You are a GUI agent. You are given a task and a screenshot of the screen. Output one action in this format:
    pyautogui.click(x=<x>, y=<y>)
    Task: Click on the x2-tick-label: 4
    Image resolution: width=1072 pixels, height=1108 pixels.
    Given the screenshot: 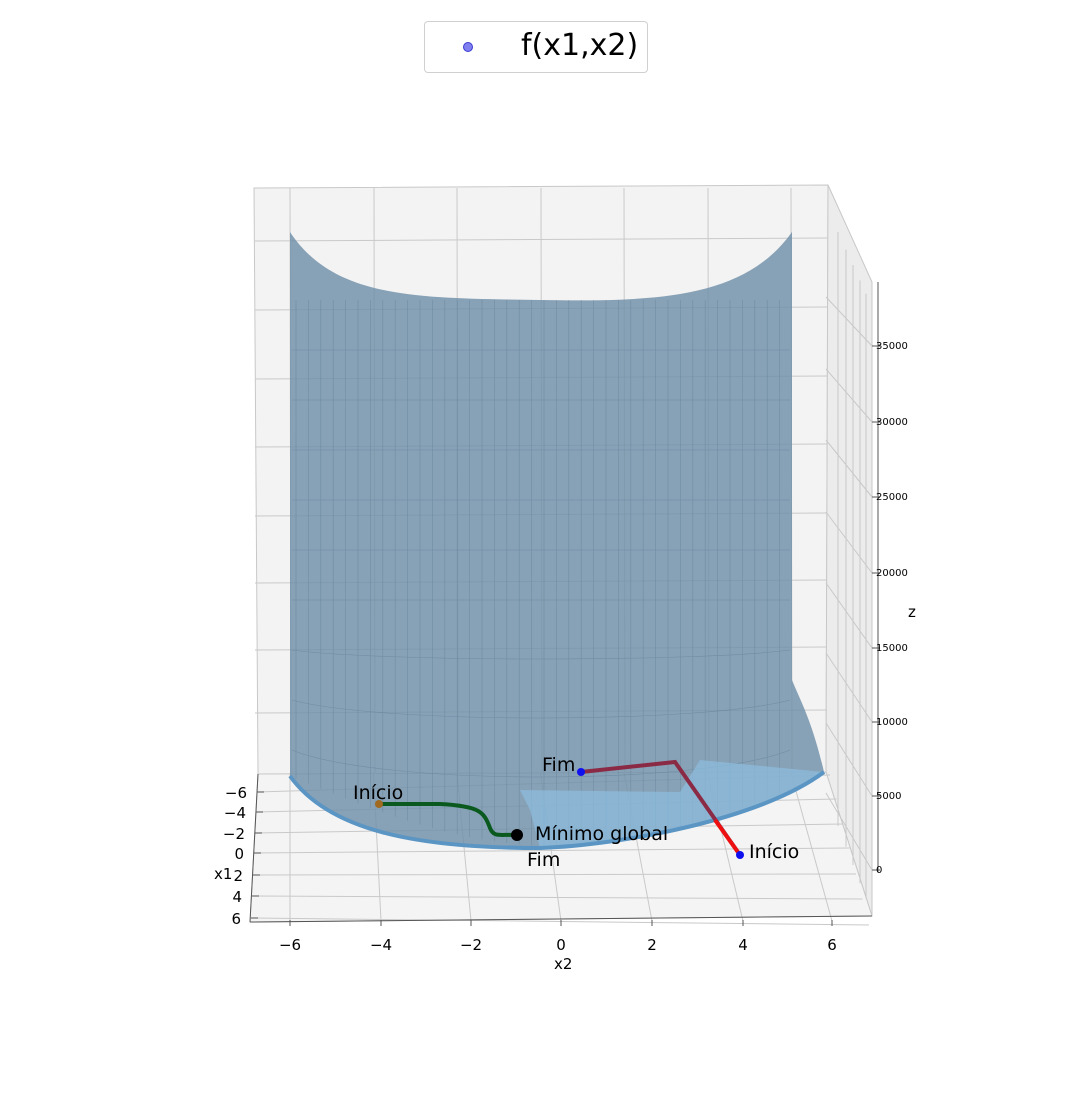 What is the action you would take?
    pyautogui.click(x=743, y=945)
    